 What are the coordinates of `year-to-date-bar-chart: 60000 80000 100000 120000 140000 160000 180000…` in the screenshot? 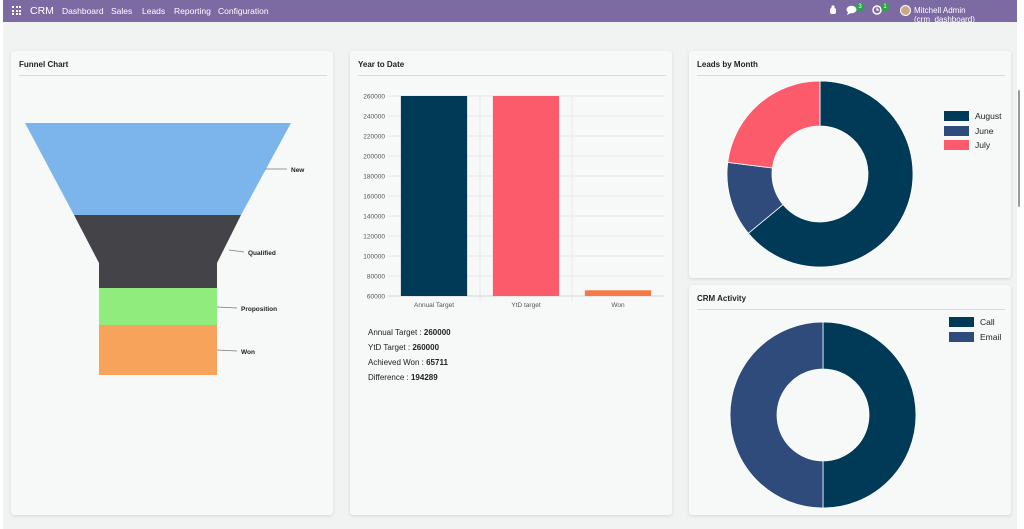 It's located at (513, 201).